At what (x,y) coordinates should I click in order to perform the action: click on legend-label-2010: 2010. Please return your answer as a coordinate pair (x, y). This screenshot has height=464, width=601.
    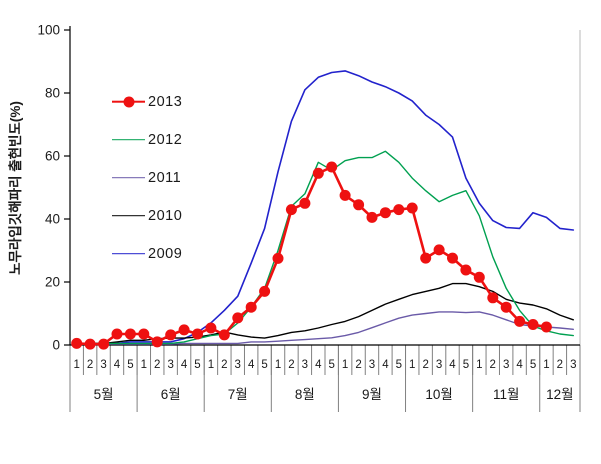
    Looking at the image, I should click on (165, 215).